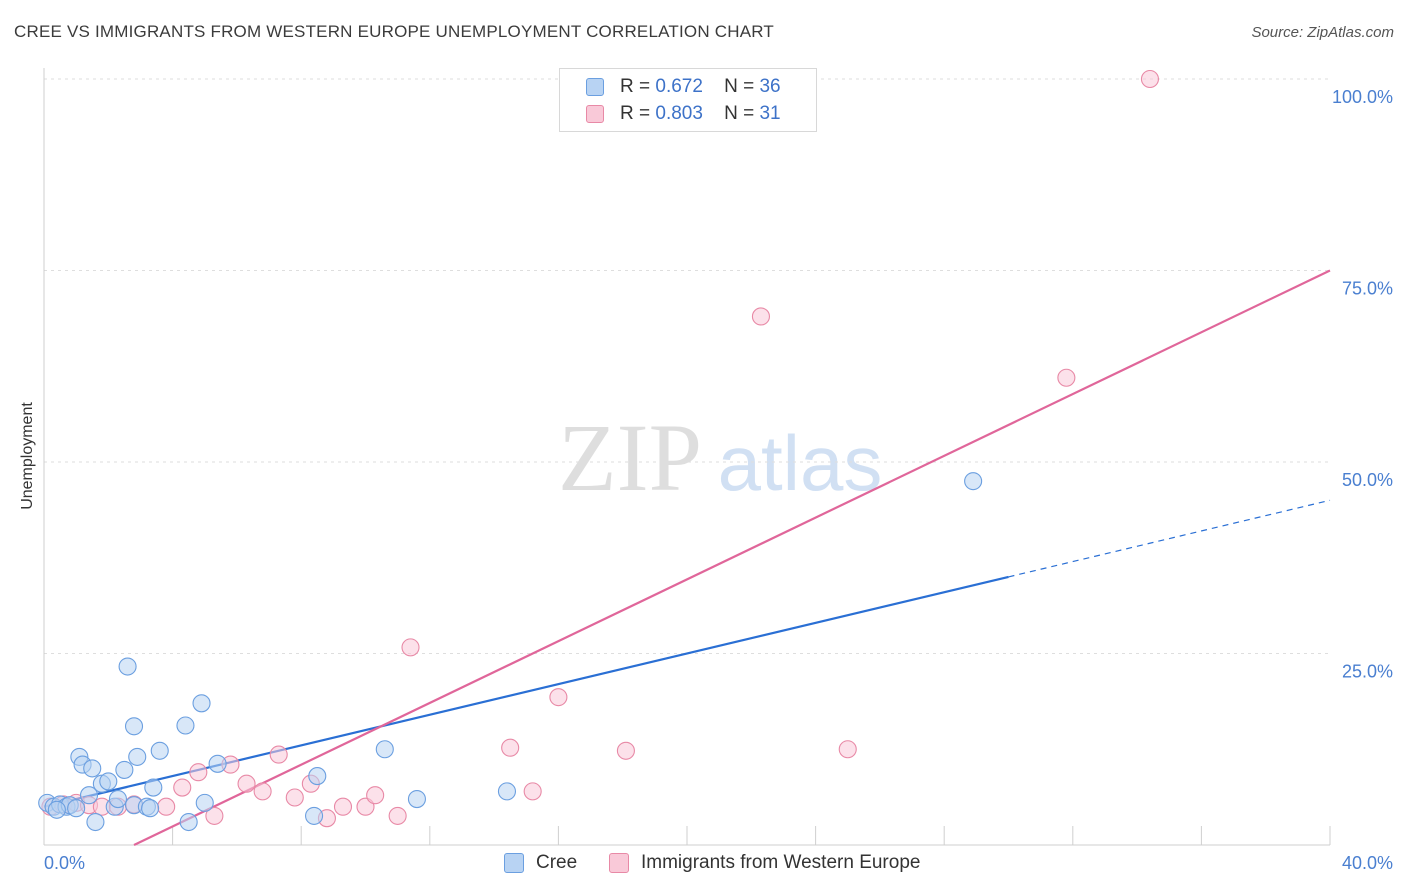 This screenshot has width=1406, height=892. Describe the element at coordinates (595, 87) in the screenshot. I see `legend-swatch-cree` at that location.